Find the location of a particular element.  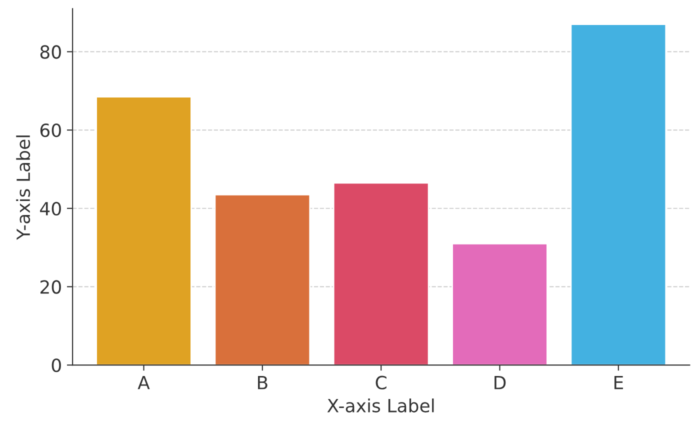

x-tick-label: A is located at coordinates (144, 383).